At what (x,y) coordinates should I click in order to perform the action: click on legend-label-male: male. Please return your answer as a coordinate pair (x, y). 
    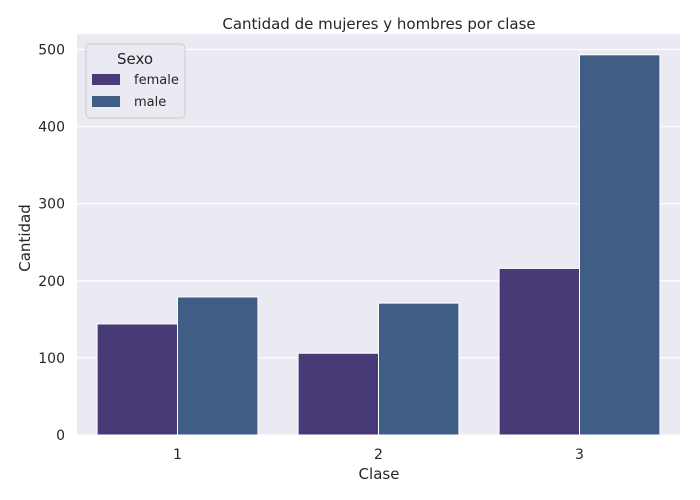
    Looking at the image, I should click on (150, 102).